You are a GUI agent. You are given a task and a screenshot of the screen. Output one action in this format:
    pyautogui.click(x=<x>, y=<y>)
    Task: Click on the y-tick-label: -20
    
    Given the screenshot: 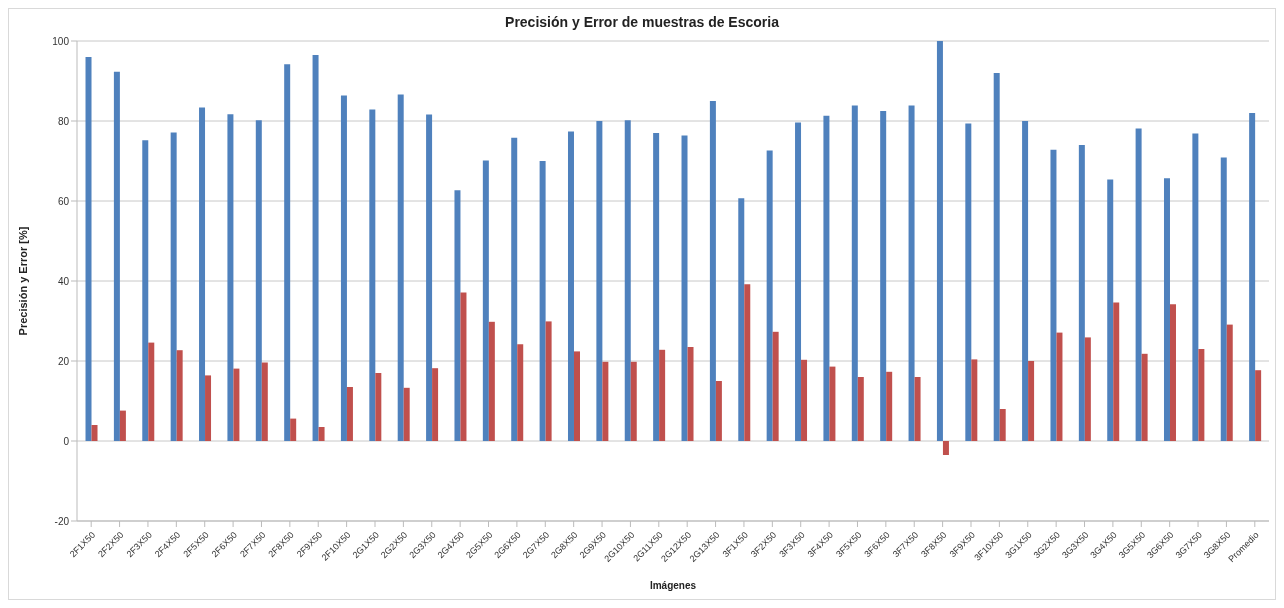 What is the action you would take?
    pyautogui.click(x=62, y=521)
    